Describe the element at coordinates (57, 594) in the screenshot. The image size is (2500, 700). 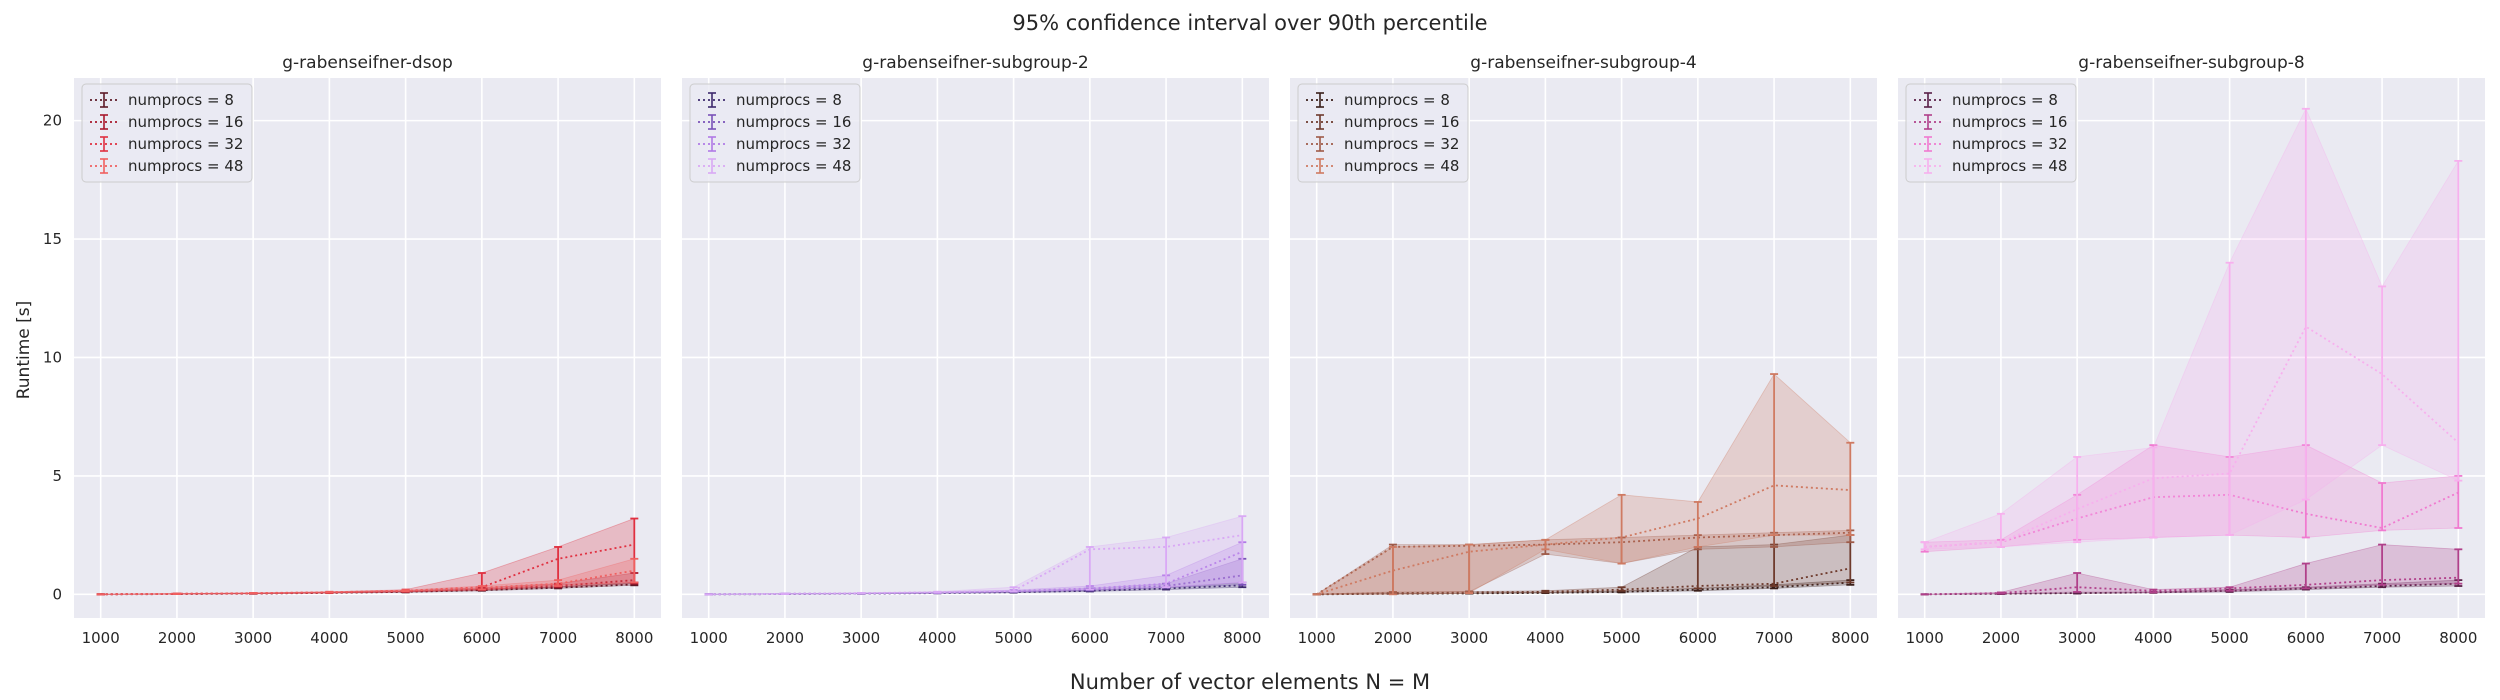
I see `y-tick-label: 0` at that location.